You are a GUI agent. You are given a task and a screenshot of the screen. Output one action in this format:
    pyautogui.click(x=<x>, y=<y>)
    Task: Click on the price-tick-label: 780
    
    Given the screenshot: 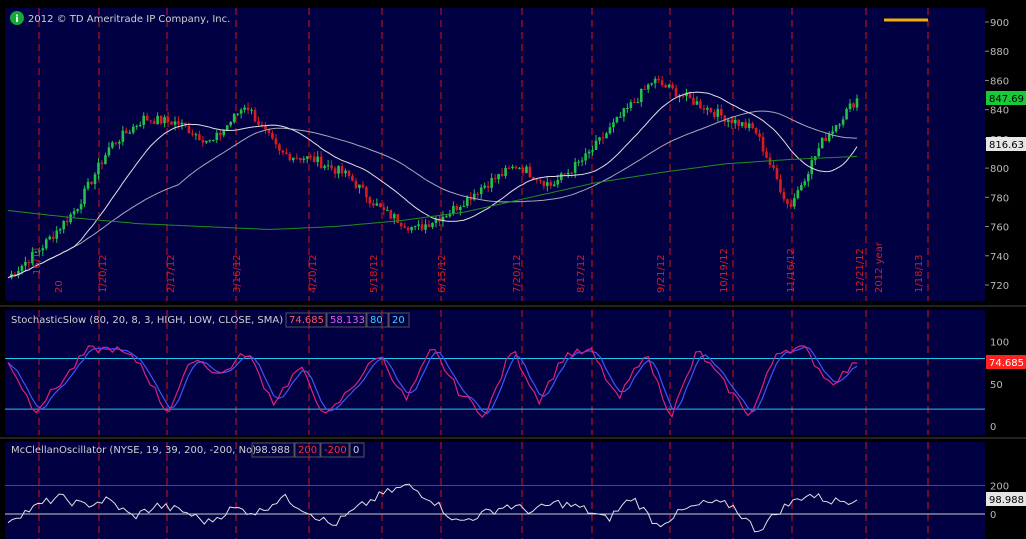 What is the action you would take?
    pyautogui.click(x=999, y=198)
    